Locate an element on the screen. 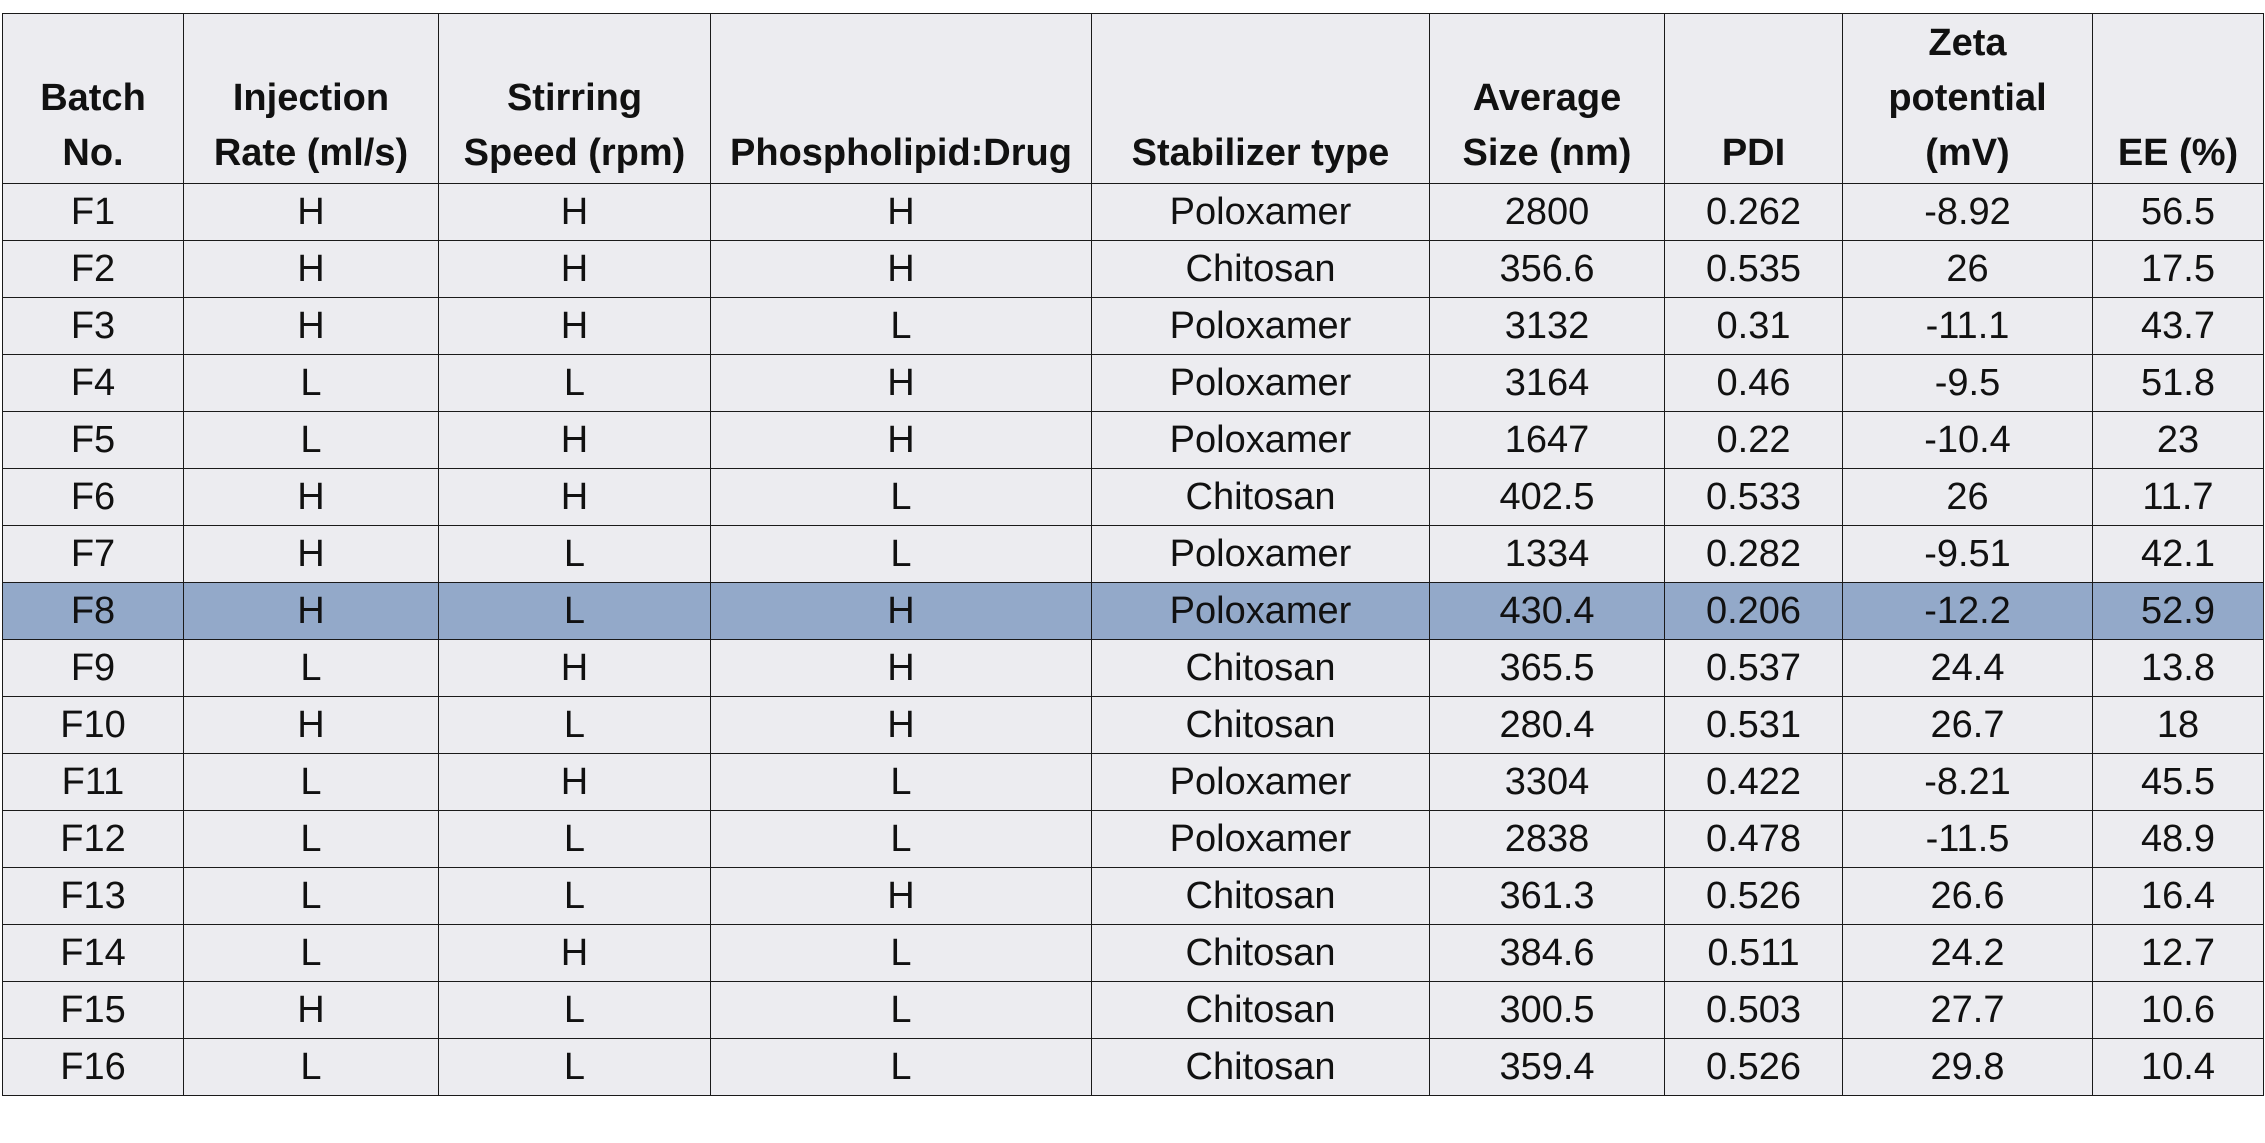 The image size is (2265, 1143). cell-zeta: -12.2 is located at coordinates (1967, 611).